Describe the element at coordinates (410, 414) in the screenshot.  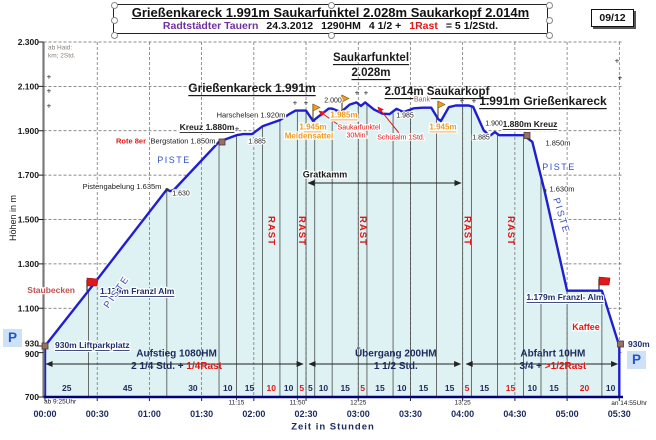
I see `x-tick-label: 03:30` at that location.